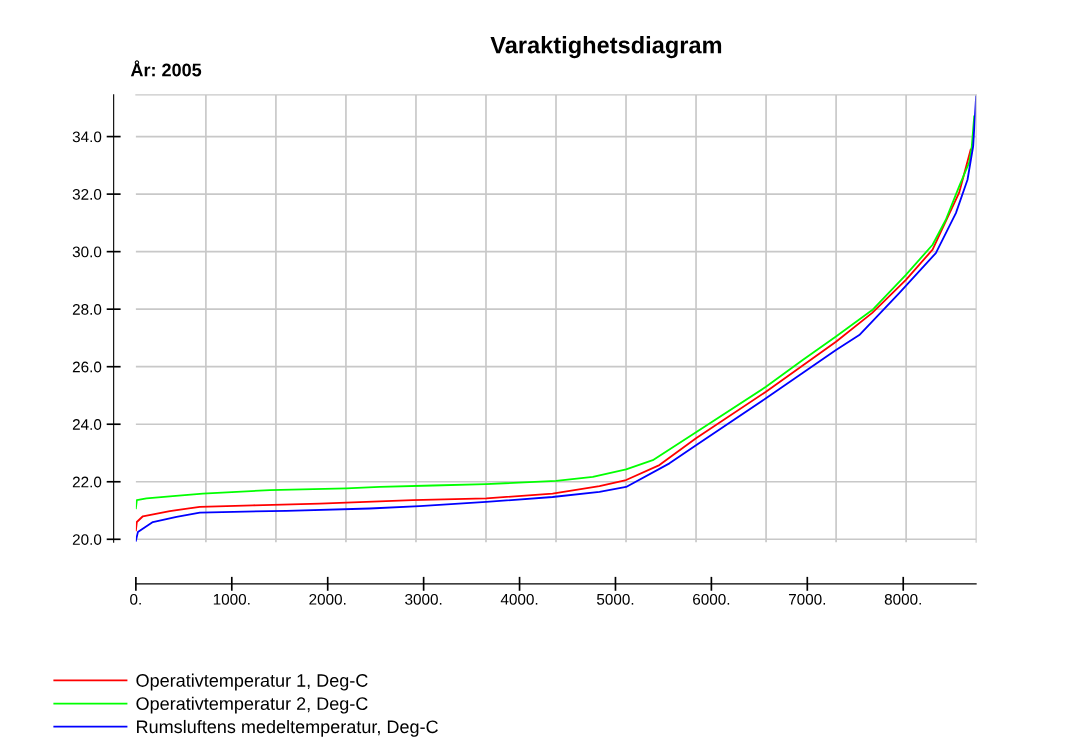 This screenshot has height=753, width=1087. Describe the element at coordinates (87, 482) in the screenshot. I see `y-tick-label: 22.0` at that location.